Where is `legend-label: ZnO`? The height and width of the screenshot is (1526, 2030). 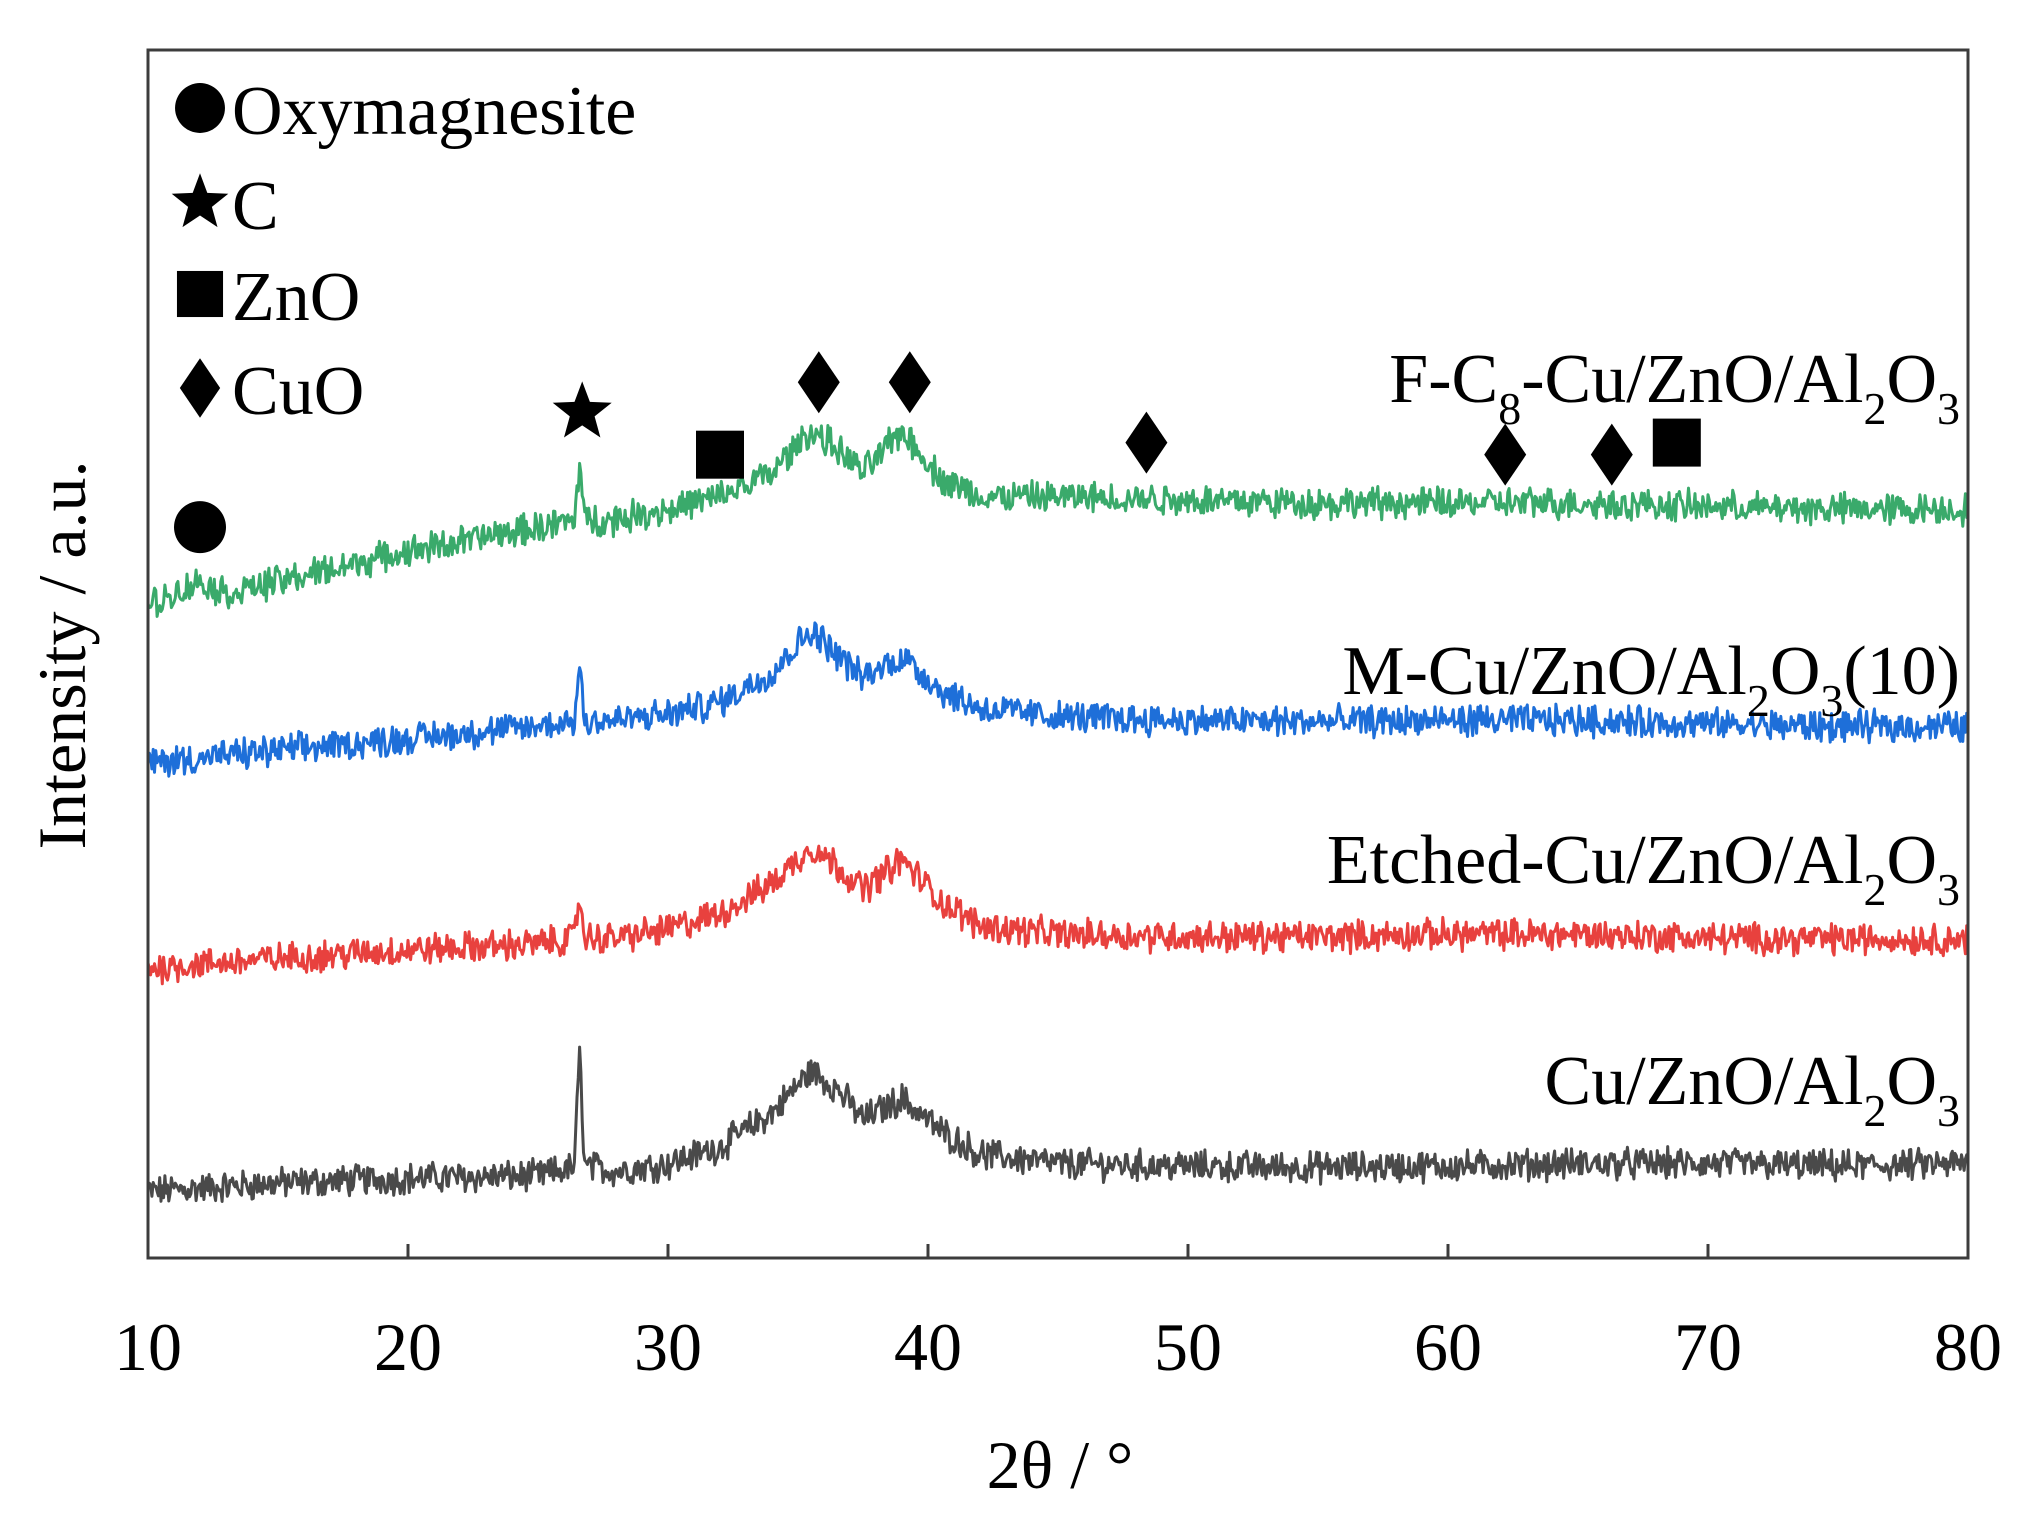
legend-label: ZnO is located at coordinates (296, 297).